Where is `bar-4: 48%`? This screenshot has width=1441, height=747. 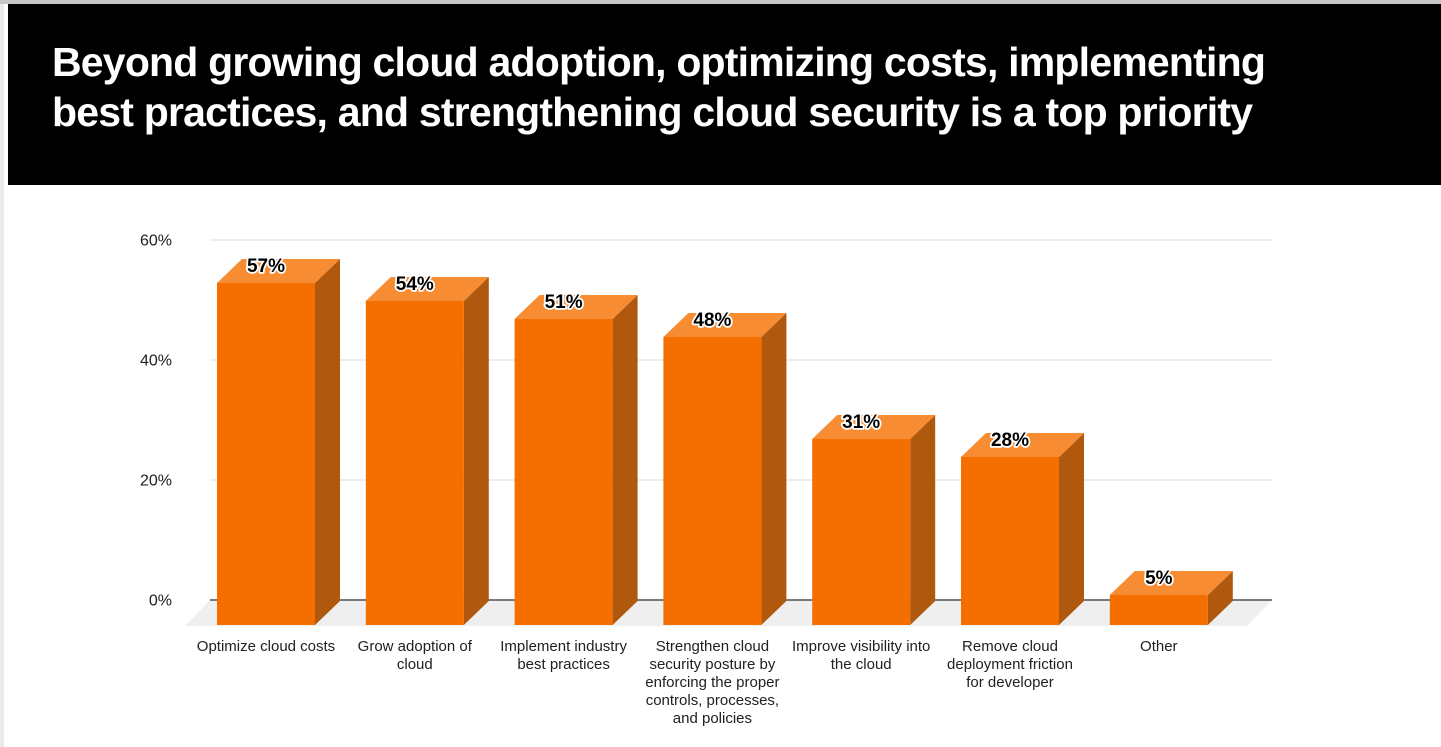
bar-4: 48% is located at coordinates (725, 466).